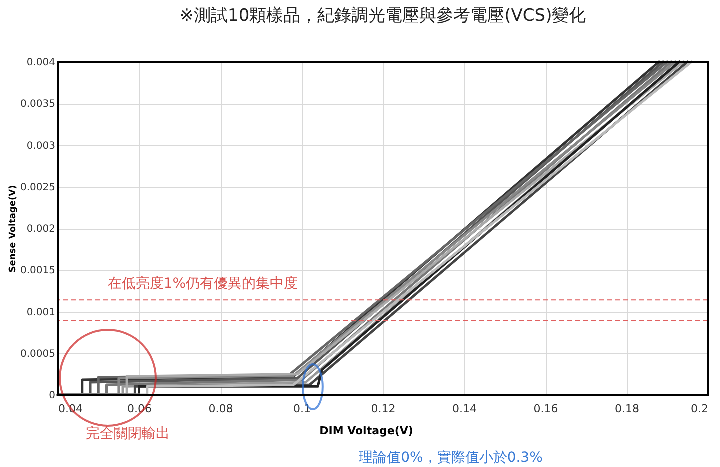 Image resolution: width=720 pixels, height=467 pixels. Describe the element at coordinates (699, 409) in the screenshot. I see `x-tick-label: 0.2` at that location.